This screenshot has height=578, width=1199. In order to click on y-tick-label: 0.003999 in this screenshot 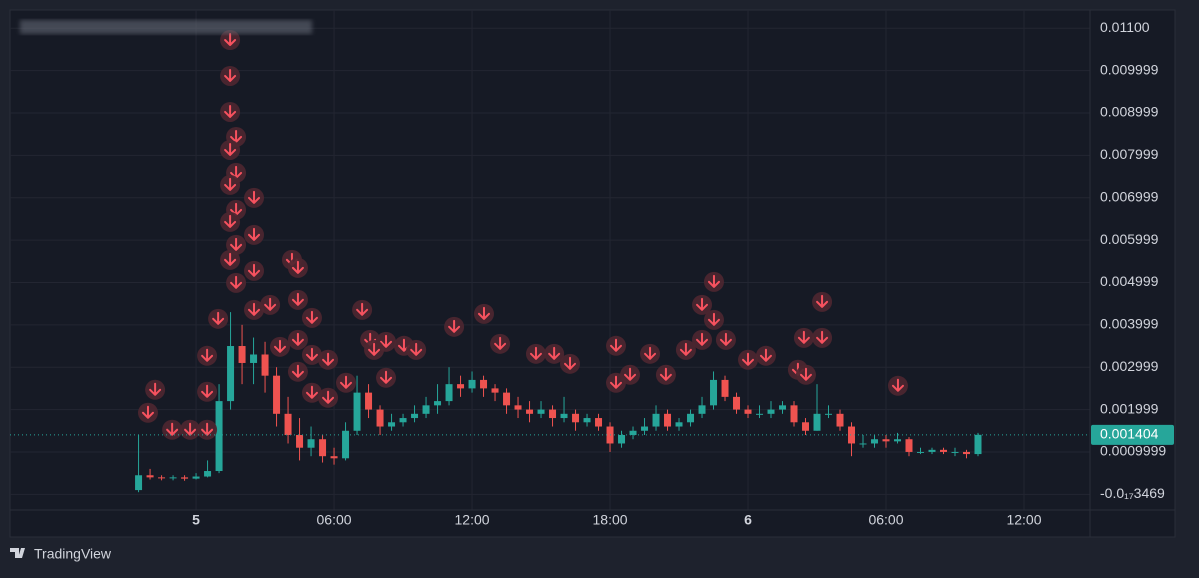, I will do `click(1129, 324)`.